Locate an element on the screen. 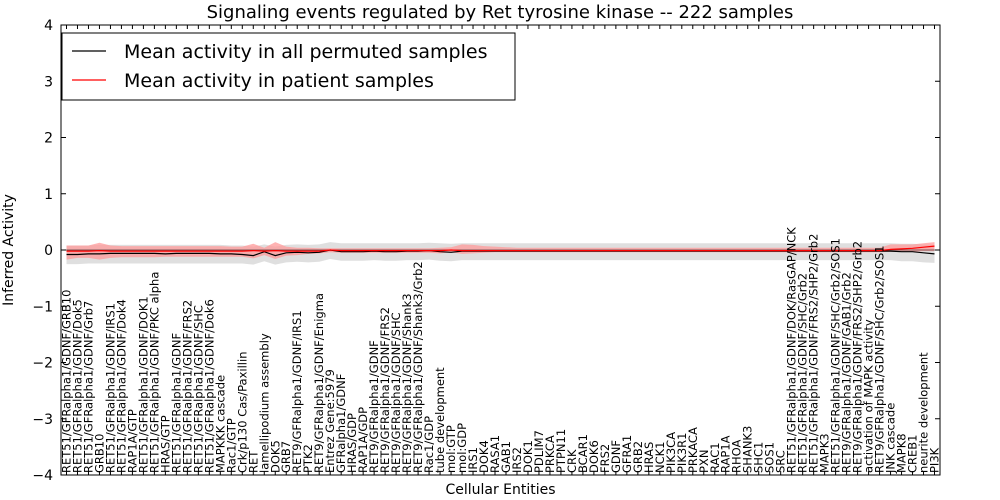  x-tick-label: SOS1 is located at coordinates (770, 457).